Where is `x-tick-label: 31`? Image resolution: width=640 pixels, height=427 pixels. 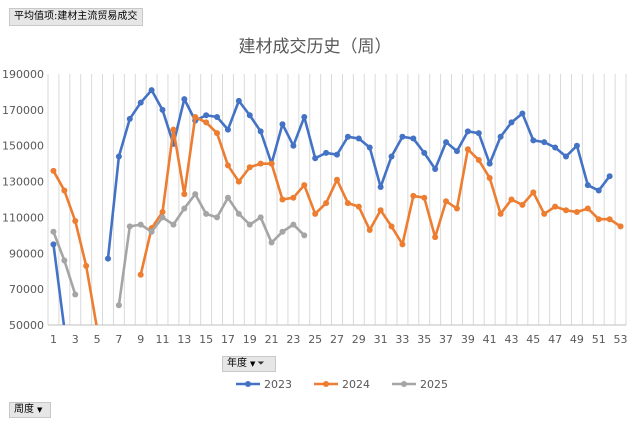 x-tick-label: 31 is located at coordinates (381, 339).